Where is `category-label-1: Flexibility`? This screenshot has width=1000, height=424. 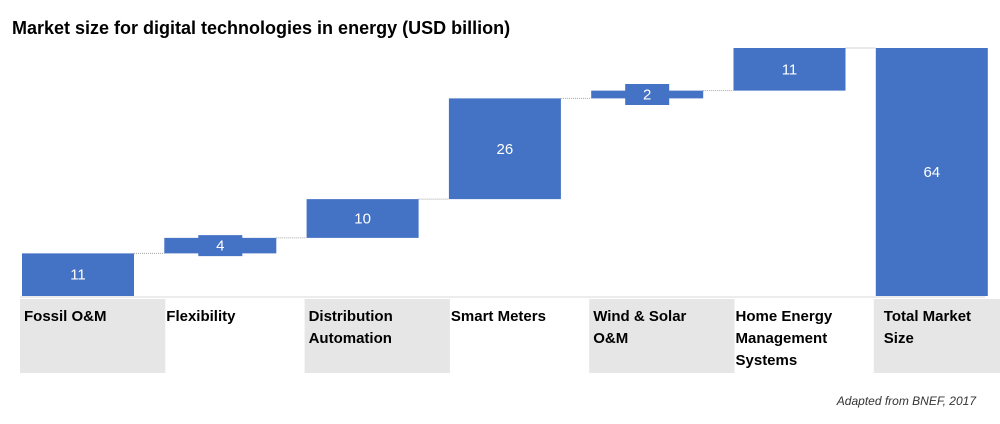
category-label-1: Flexibility is located at coordinates (201, 316).